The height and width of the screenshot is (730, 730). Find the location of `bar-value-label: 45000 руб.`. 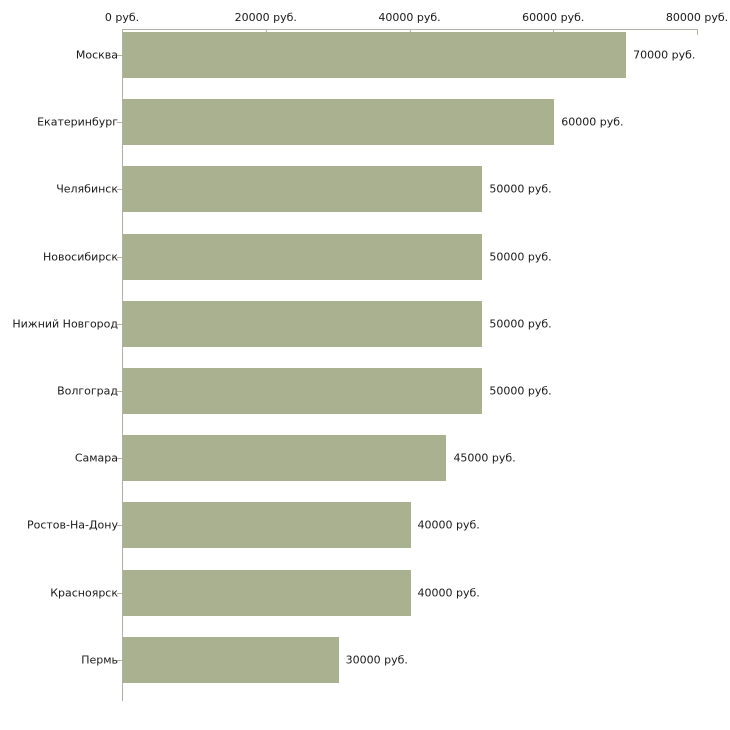

bar-value-label: 45000 руб. is located at coordinates (484, 458).